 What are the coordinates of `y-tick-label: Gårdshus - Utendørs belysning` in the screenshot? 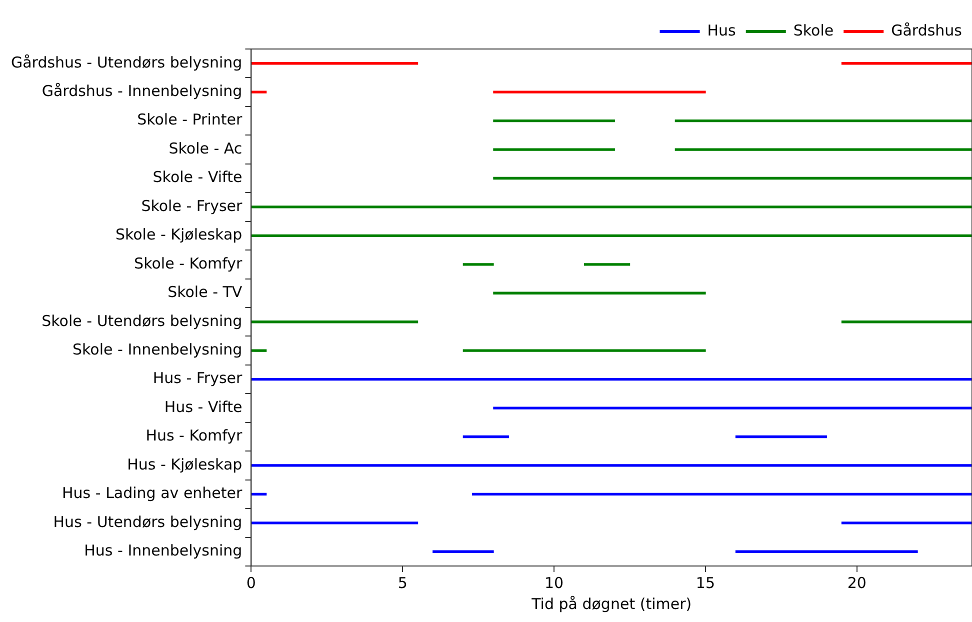 It's located at (126, 62).